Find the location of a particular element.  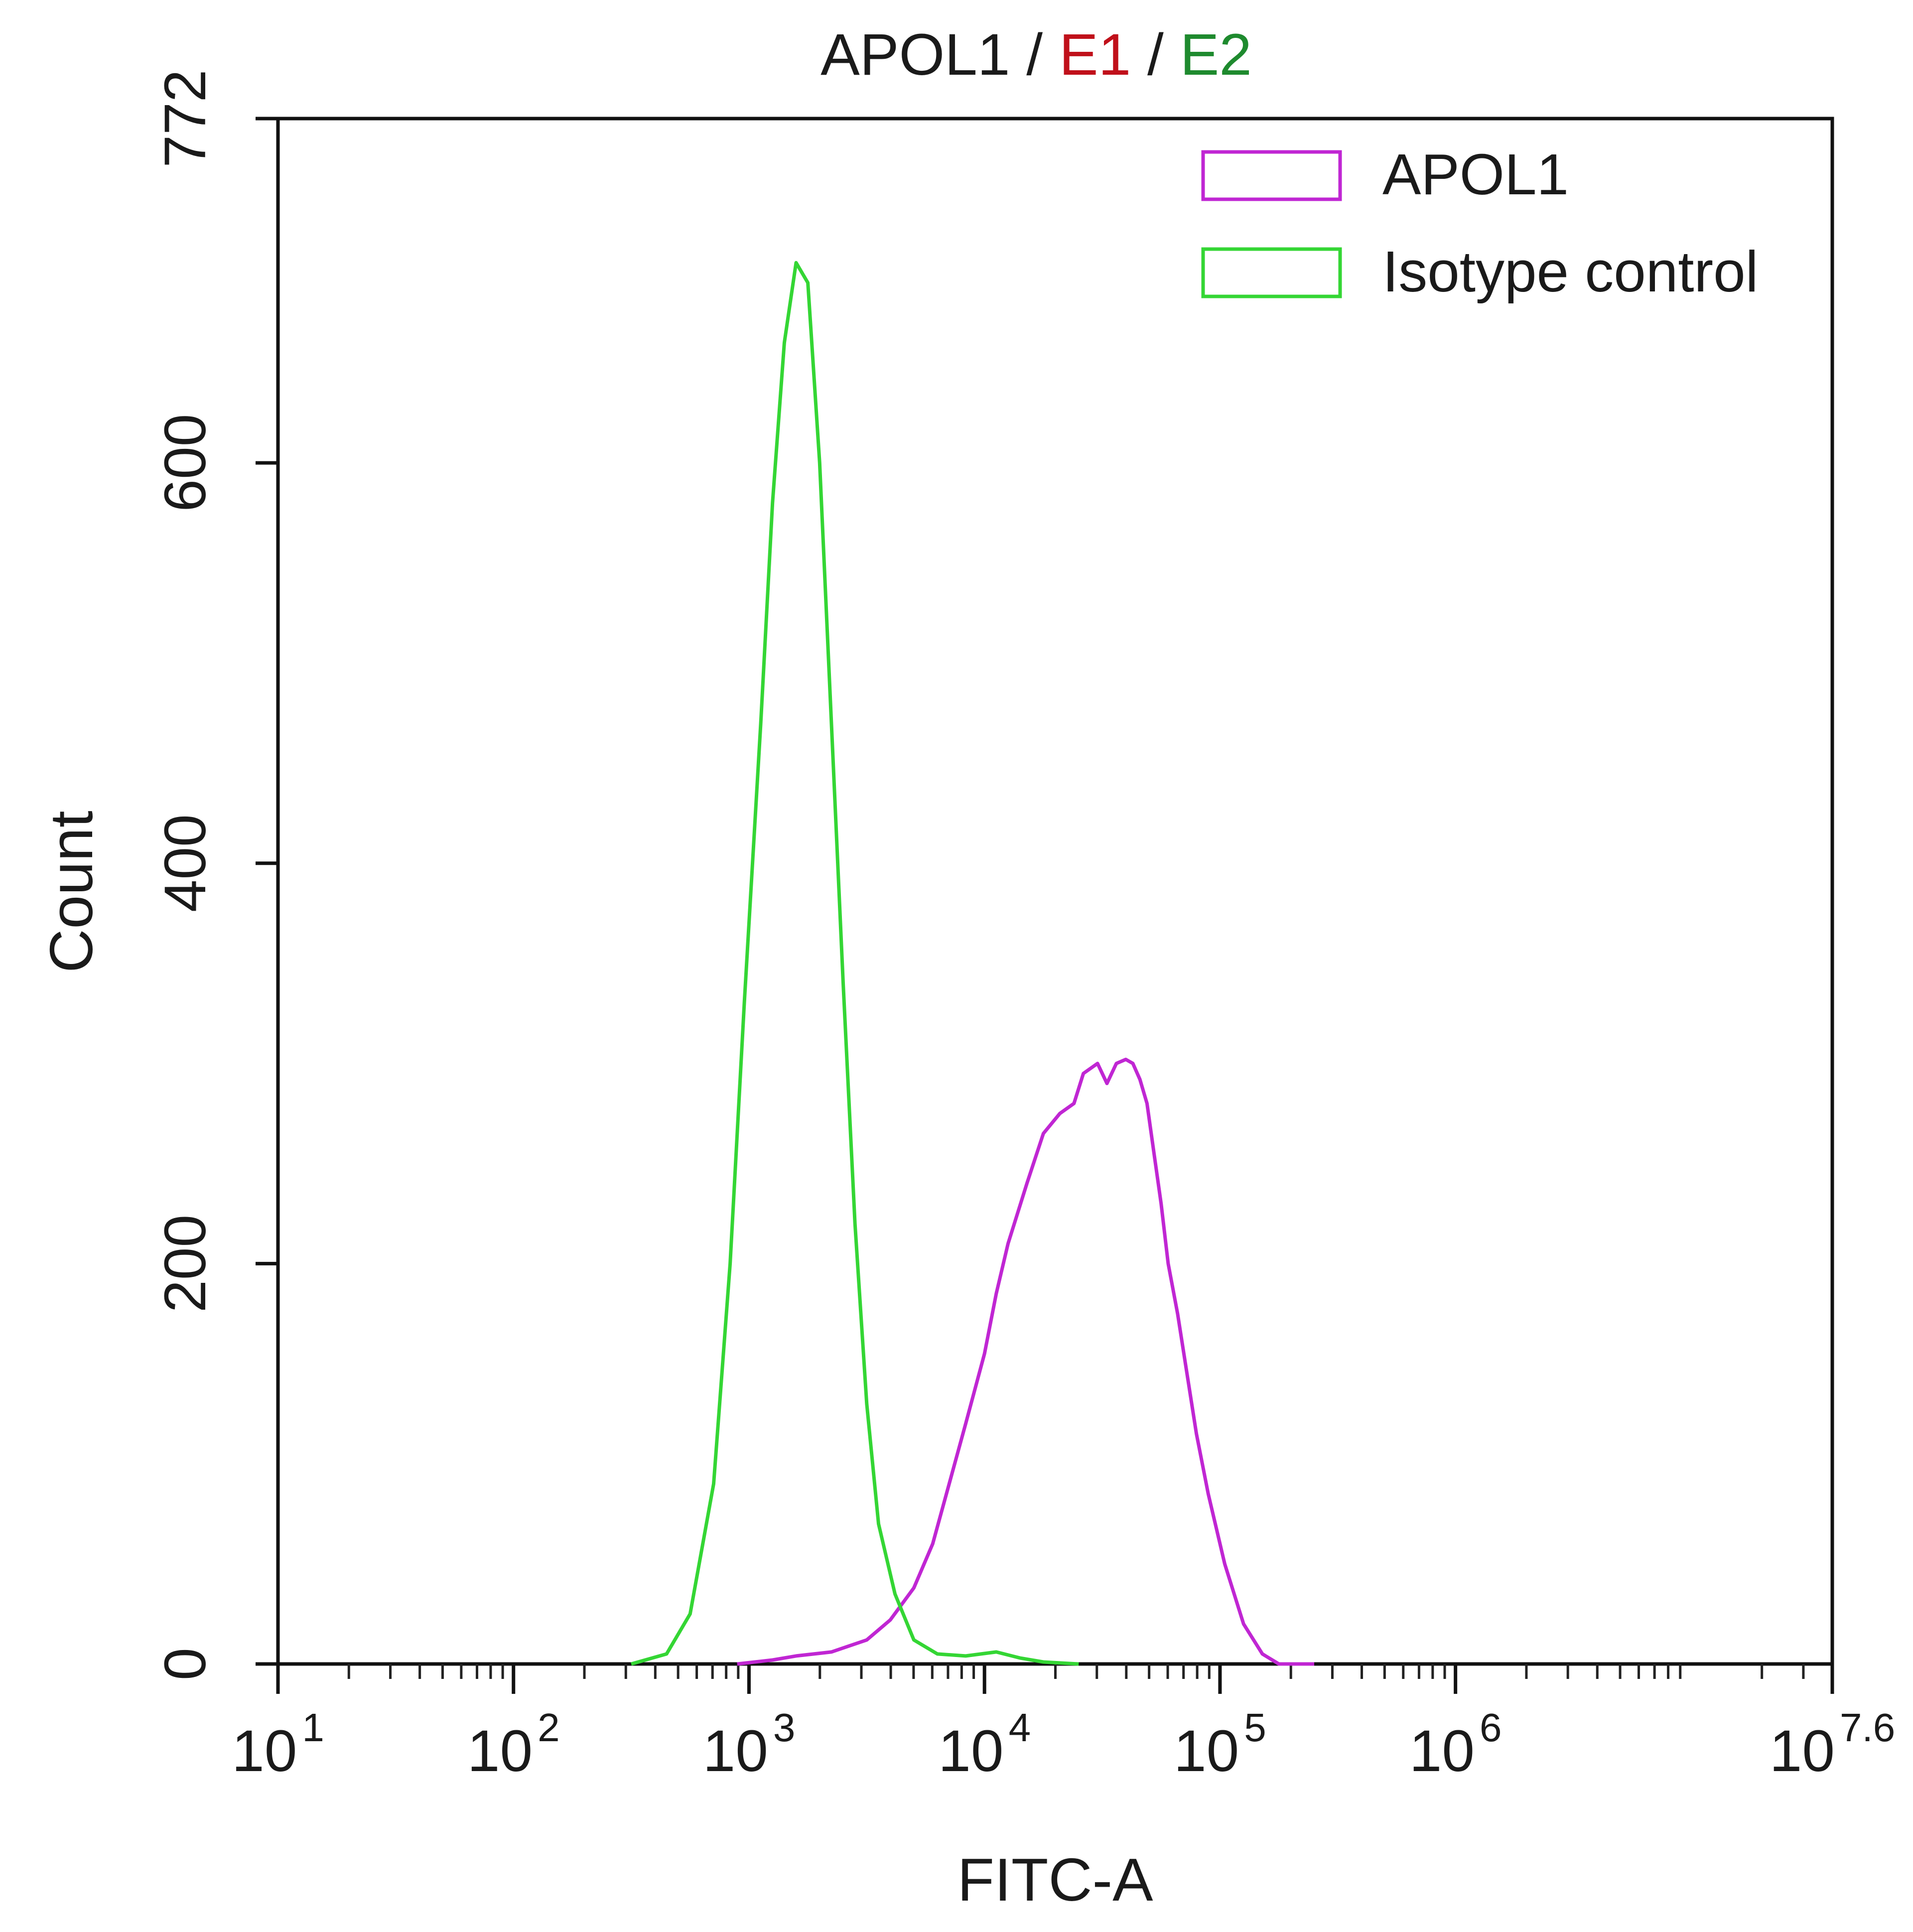

x-tick-label: 10 6 is located at coordinates (1455, 1744).